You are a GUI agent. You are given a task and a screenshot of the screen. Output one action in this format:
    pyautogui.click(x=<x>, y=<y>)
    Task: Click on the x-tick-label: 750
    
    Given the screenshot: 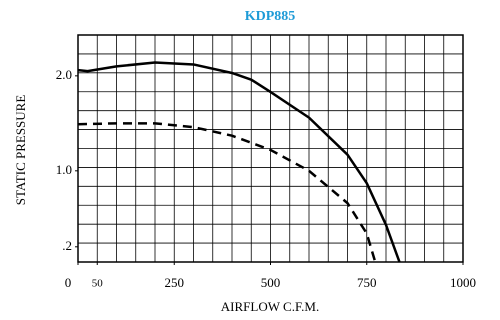 What is the action you would take?
    pyautogui.click(x=367, y=282)
    